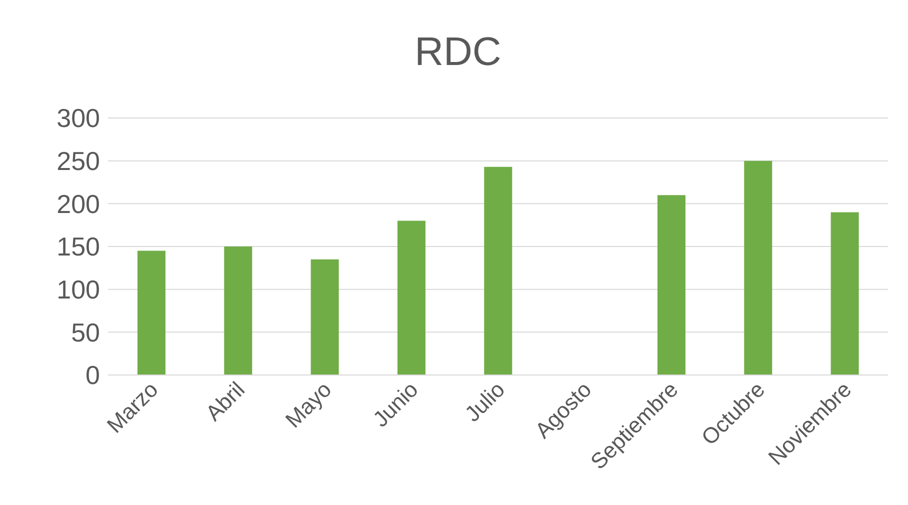 The height and width of the screenshot is (505, 908). I want to click on y-tick-label: 0, so click(93, 375).